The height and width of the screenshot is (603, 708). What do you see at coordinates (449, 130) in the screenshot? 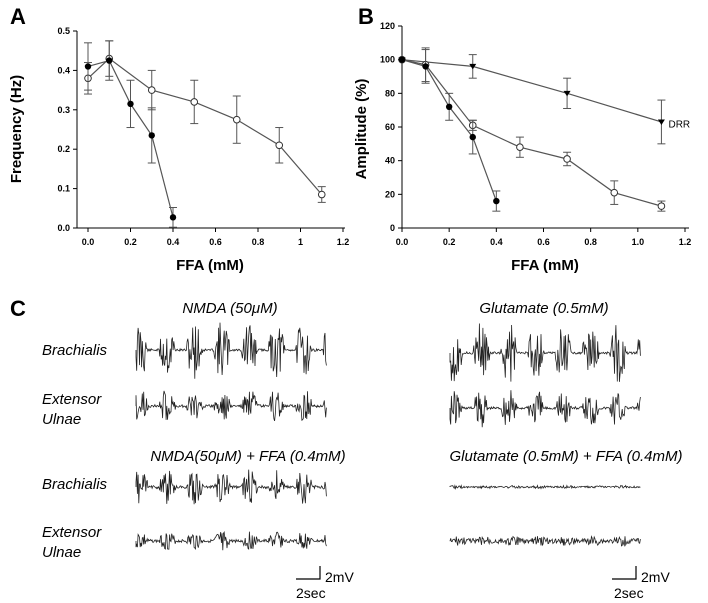
I see `series-line-filled` at bounding box center [449, 130].